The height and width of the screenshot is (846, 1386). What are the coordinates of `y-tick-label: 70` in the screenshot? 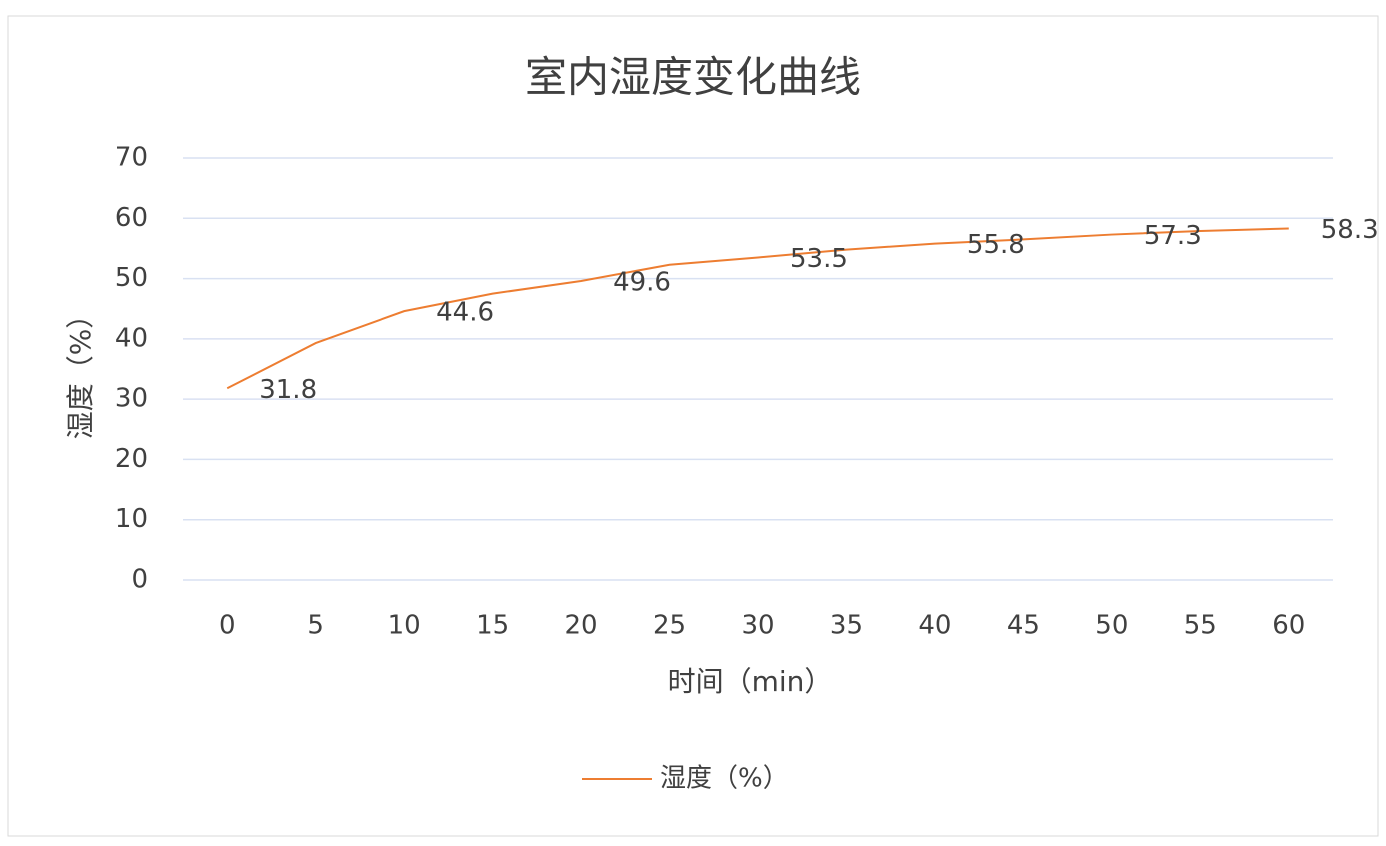 It's located at (131, 158).